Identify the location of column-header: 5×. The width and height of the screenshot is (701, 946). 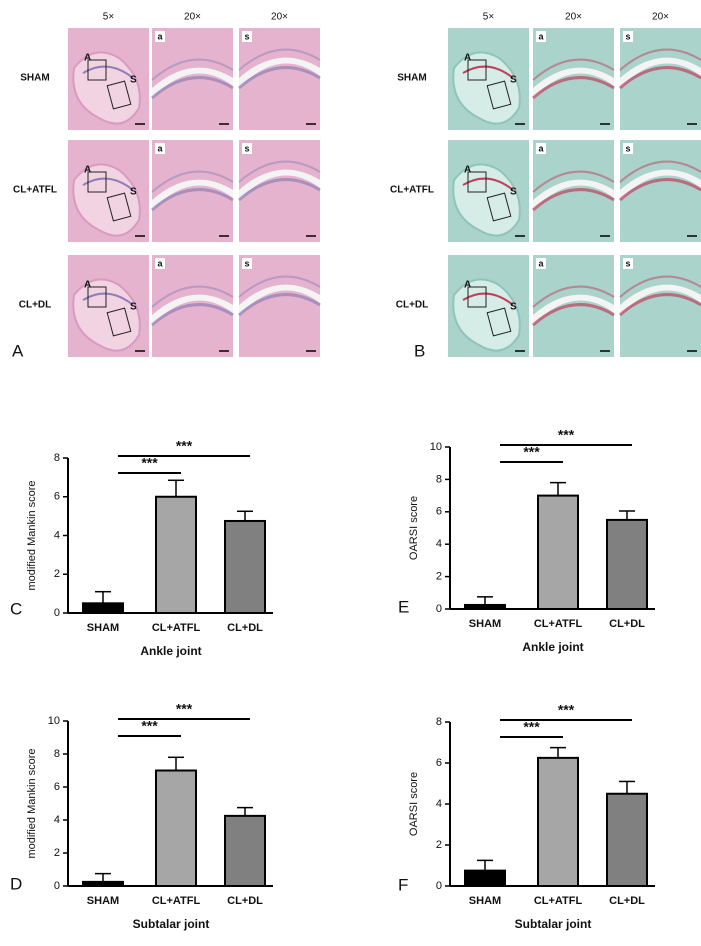
(489, 17).